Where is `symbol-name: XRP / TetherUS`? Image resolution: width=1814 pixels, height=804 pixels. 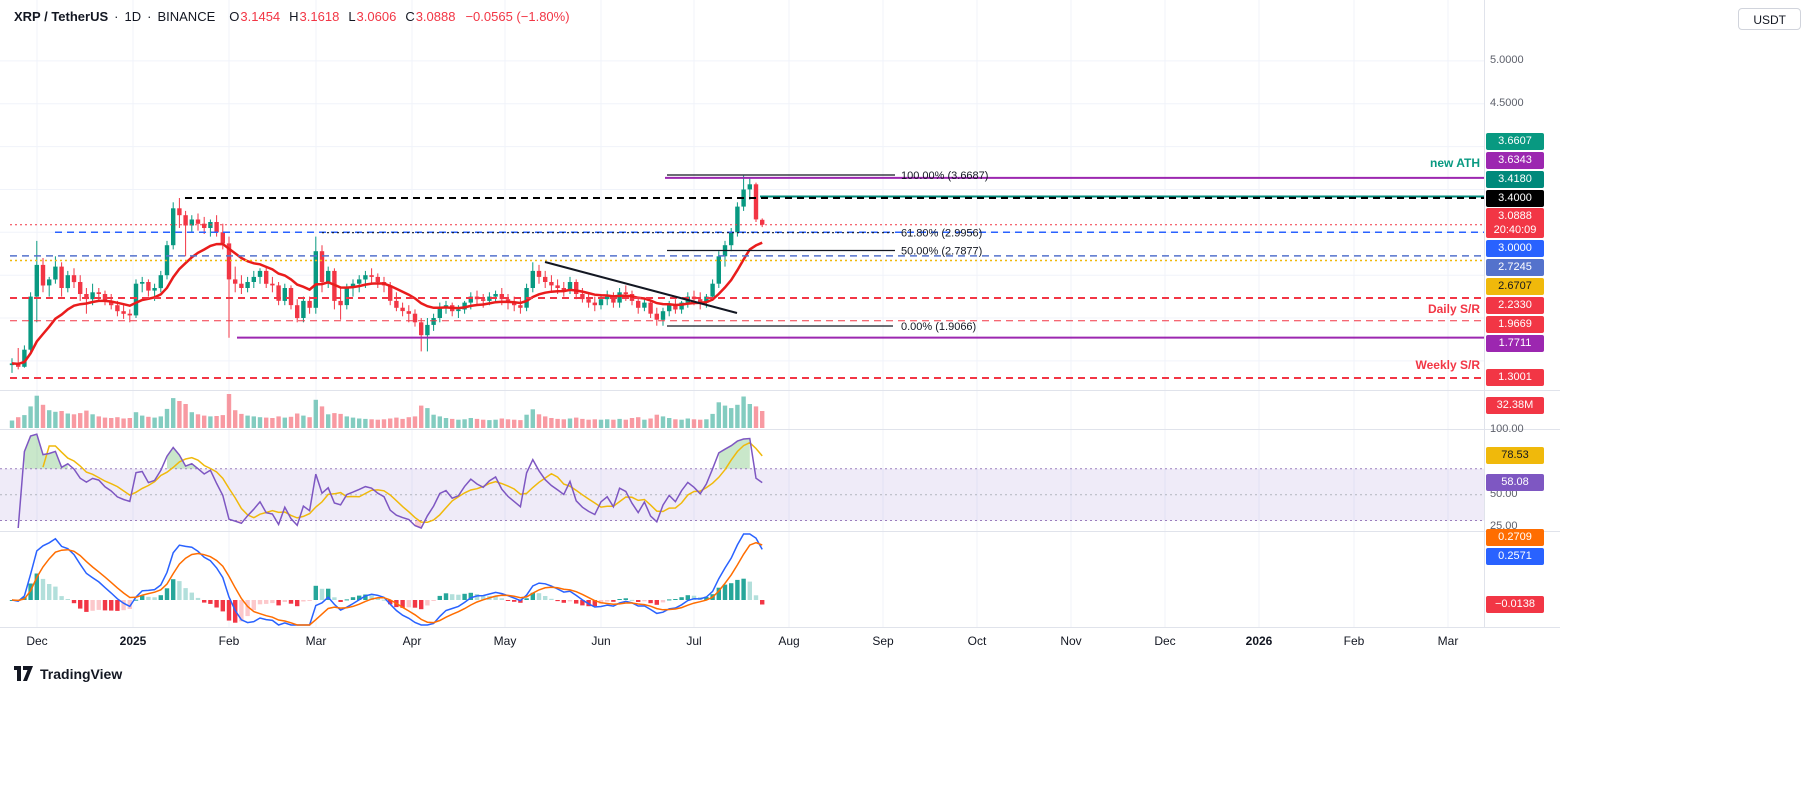 symbol-name: XRP / TetherUS is located at coordinates (61, 16).